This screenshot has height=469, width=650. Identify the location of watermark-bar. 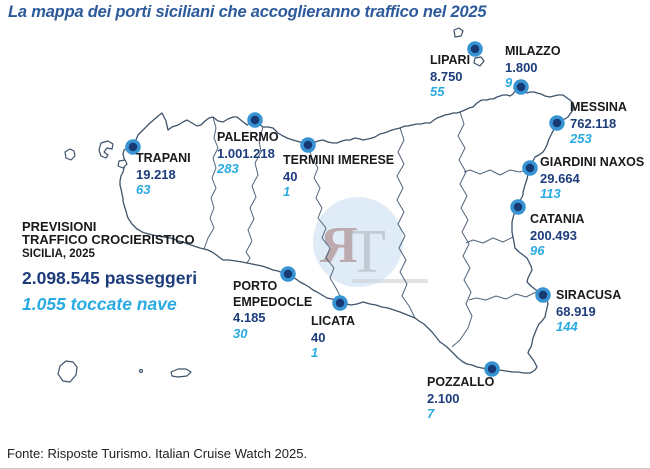
(390, 281).